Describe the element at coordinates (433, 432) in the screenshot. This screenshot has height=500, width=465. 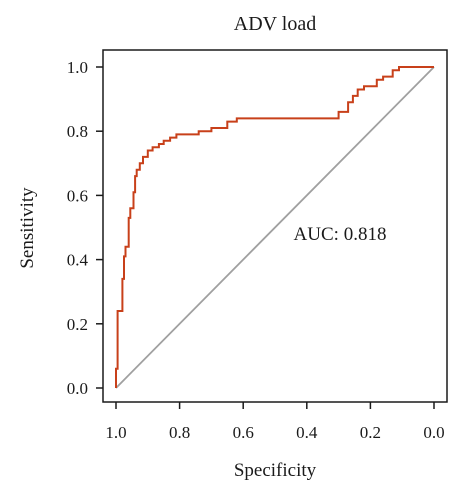
I see `x-tick-label: 0.0` at that location.